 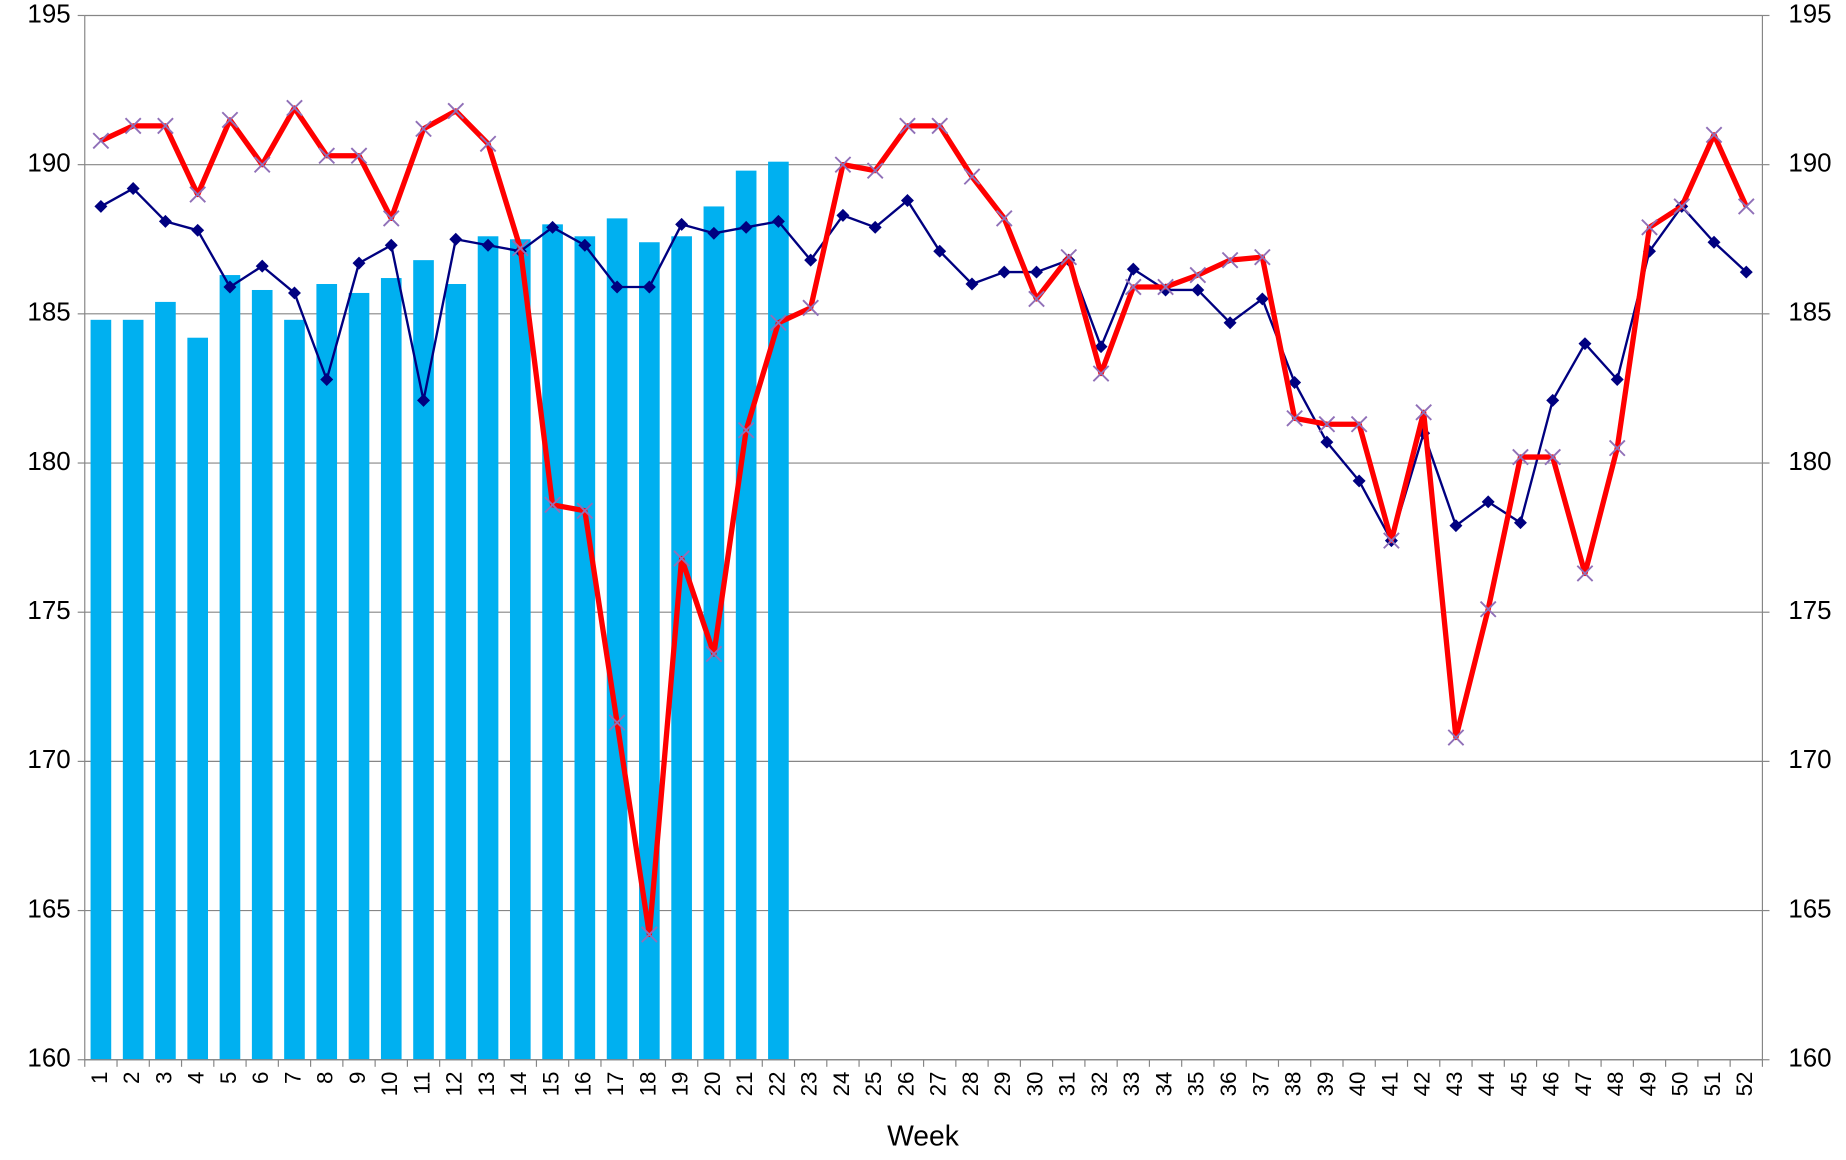 I want to click on y2-tick-label: 190, so click(x=1809, y=164).